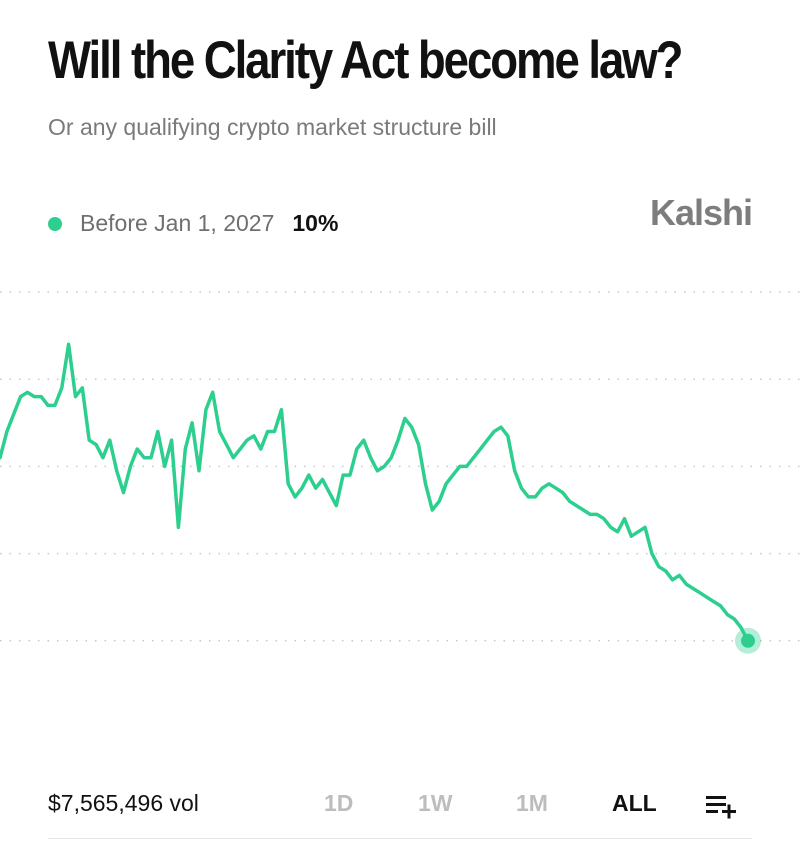 The height and width of the screenshot is (860, 800). I want to click on legend-series-dot, so click(55, 223).